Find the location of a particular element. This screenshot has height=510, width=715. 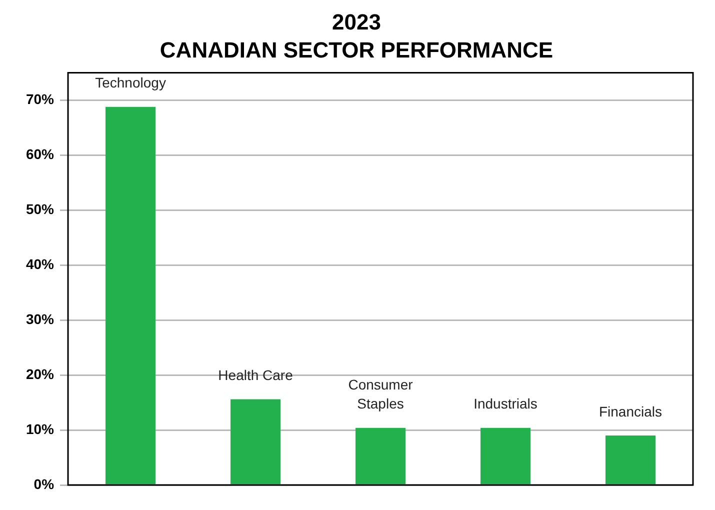

y-tick-label: 10% is located at coordinates (40, 428).